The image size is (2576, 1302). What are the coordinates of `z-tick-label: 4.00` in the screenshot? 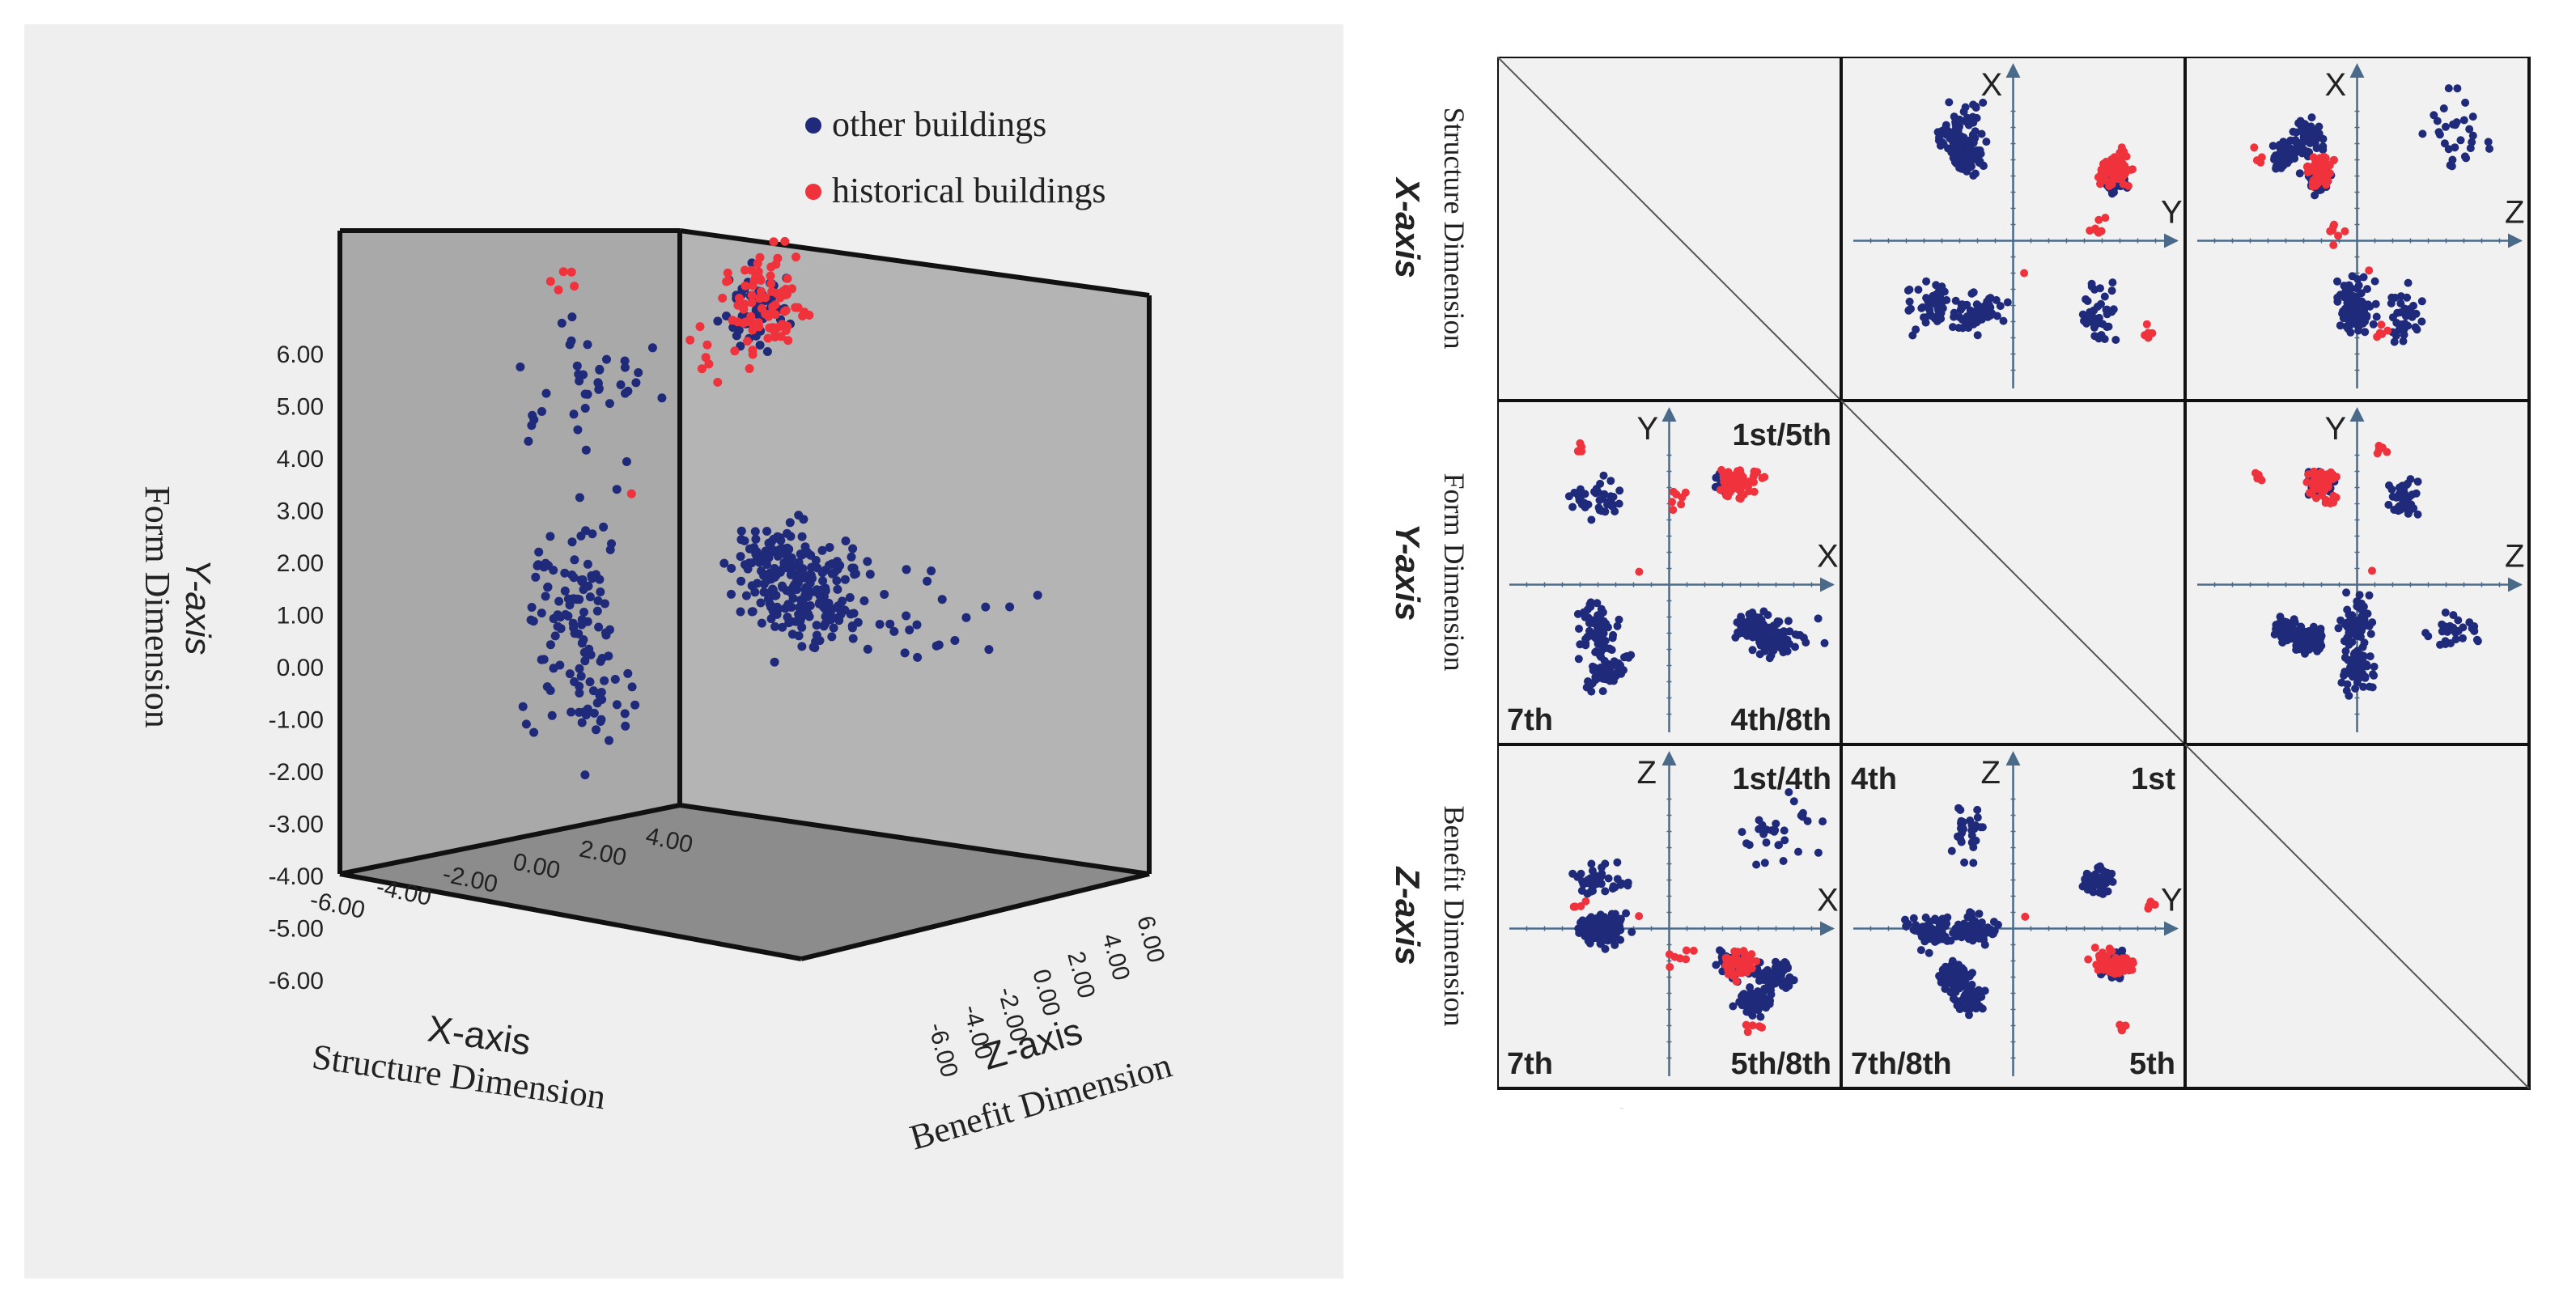 It's located at (1116, 957).